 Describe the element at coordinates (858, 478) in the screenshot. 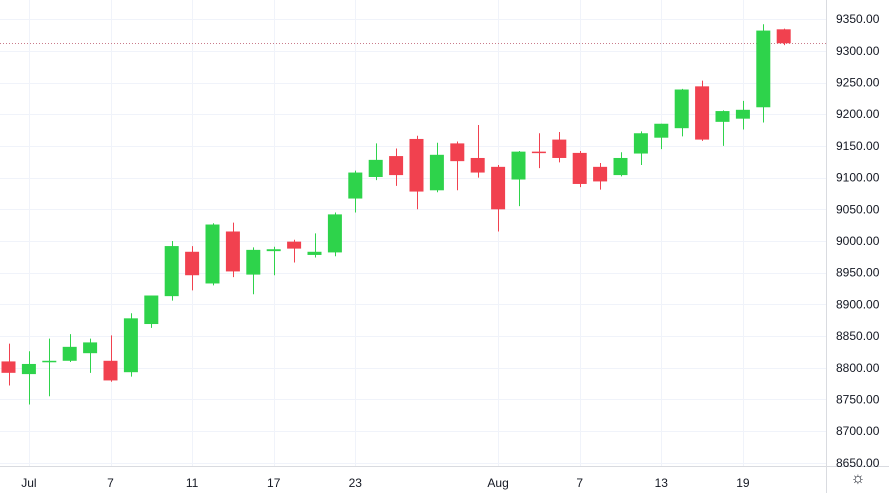

I see `gear-icon: ☼` at that location.